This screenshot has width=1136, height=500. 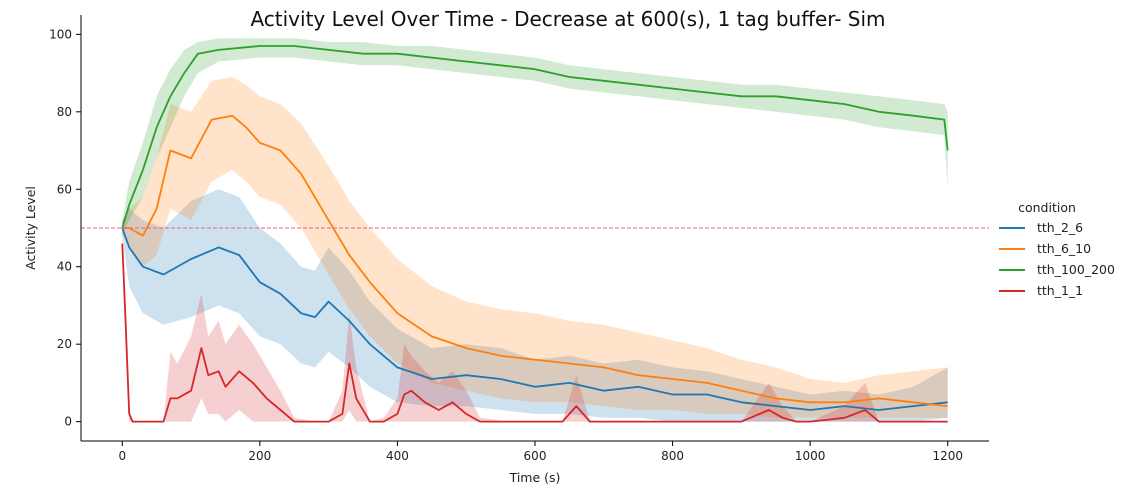 I want to click on y-tick-label: 100, so click(x=60, y=34).